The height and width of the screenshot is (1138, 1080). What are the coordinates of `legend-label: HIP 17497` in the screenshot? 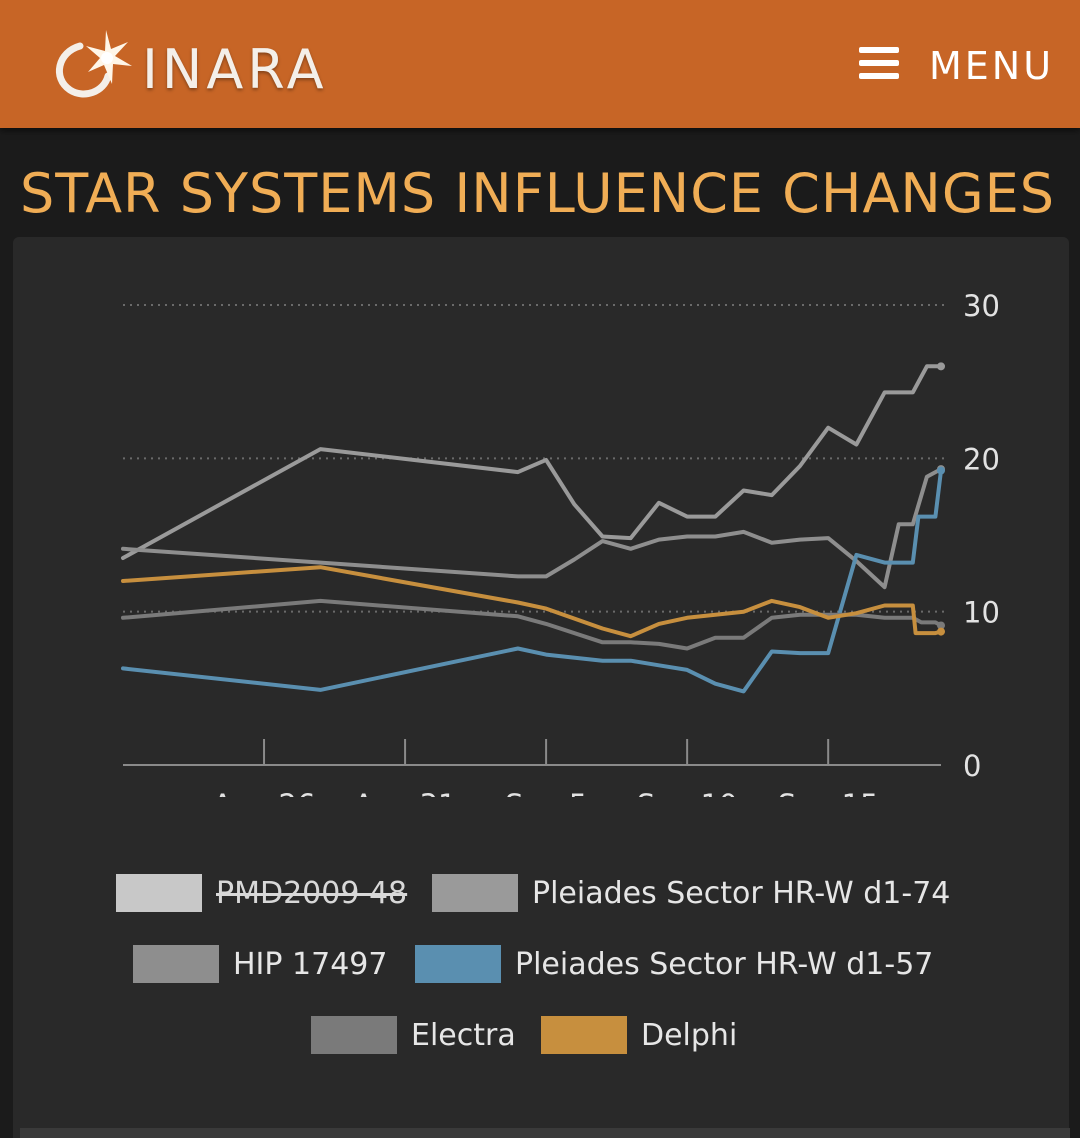 It's located at (310, 964).